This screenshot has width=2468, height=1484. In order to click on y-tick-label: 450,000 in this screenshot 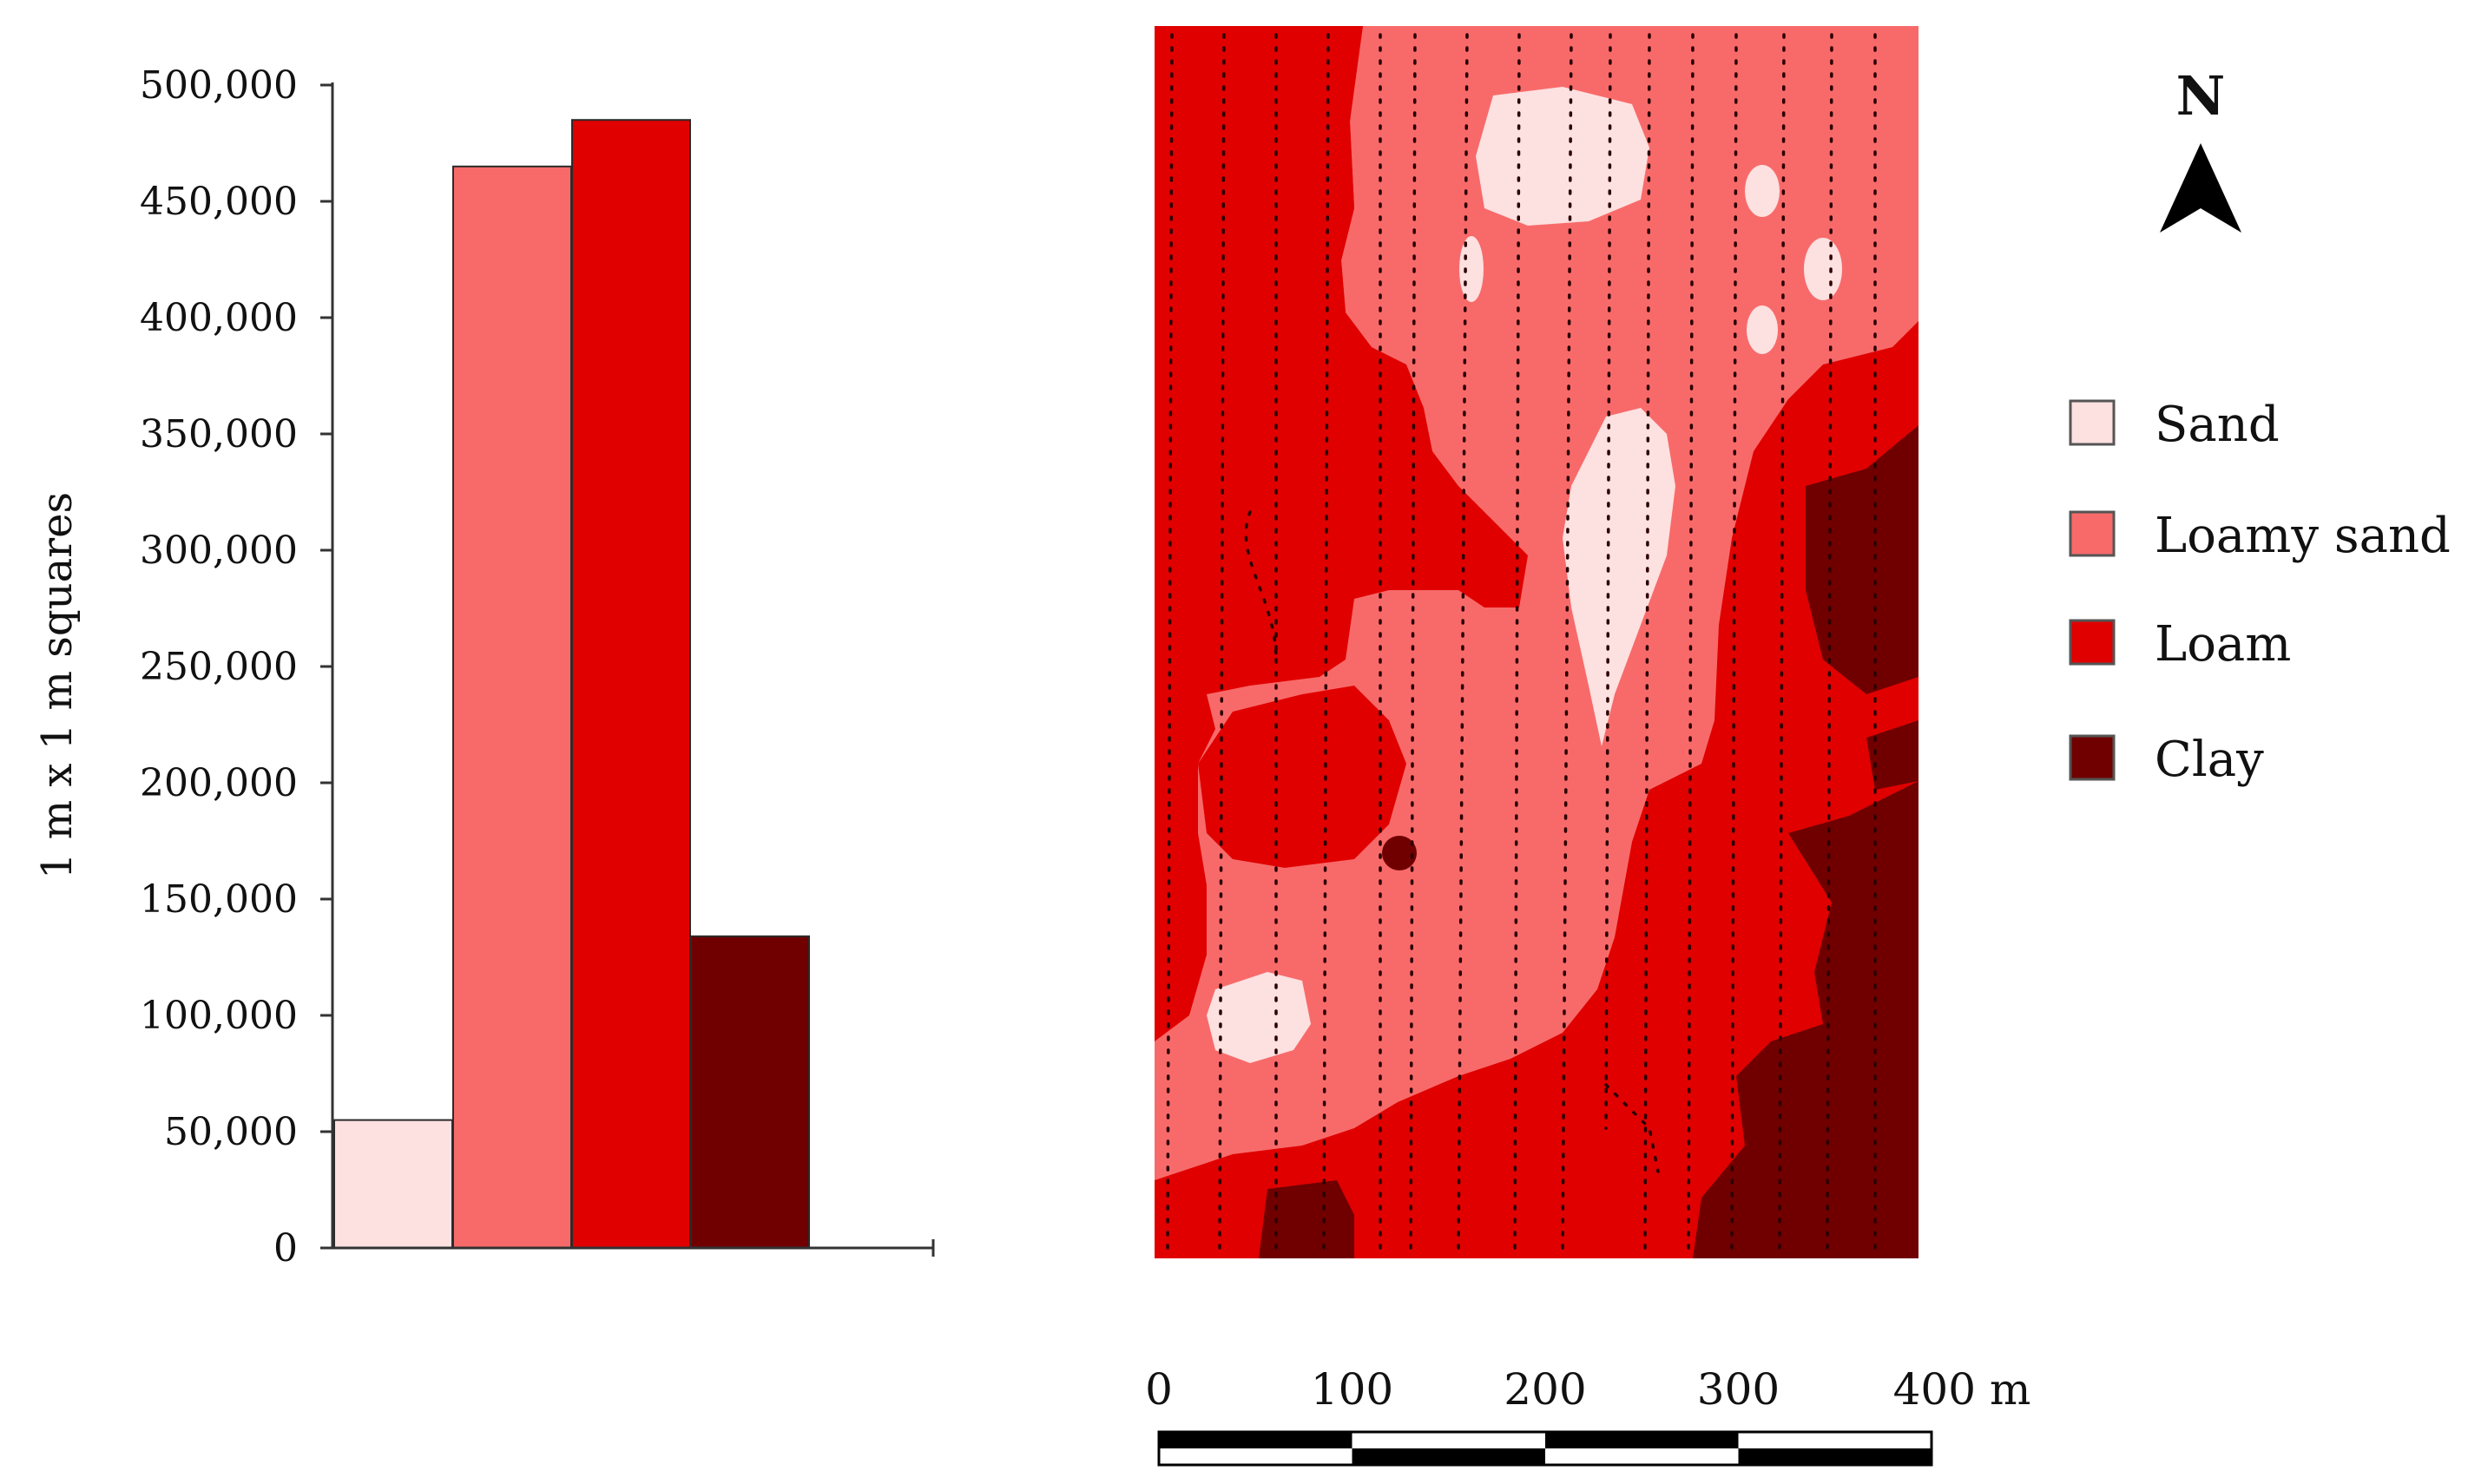, I will do `click(219, 202)`.